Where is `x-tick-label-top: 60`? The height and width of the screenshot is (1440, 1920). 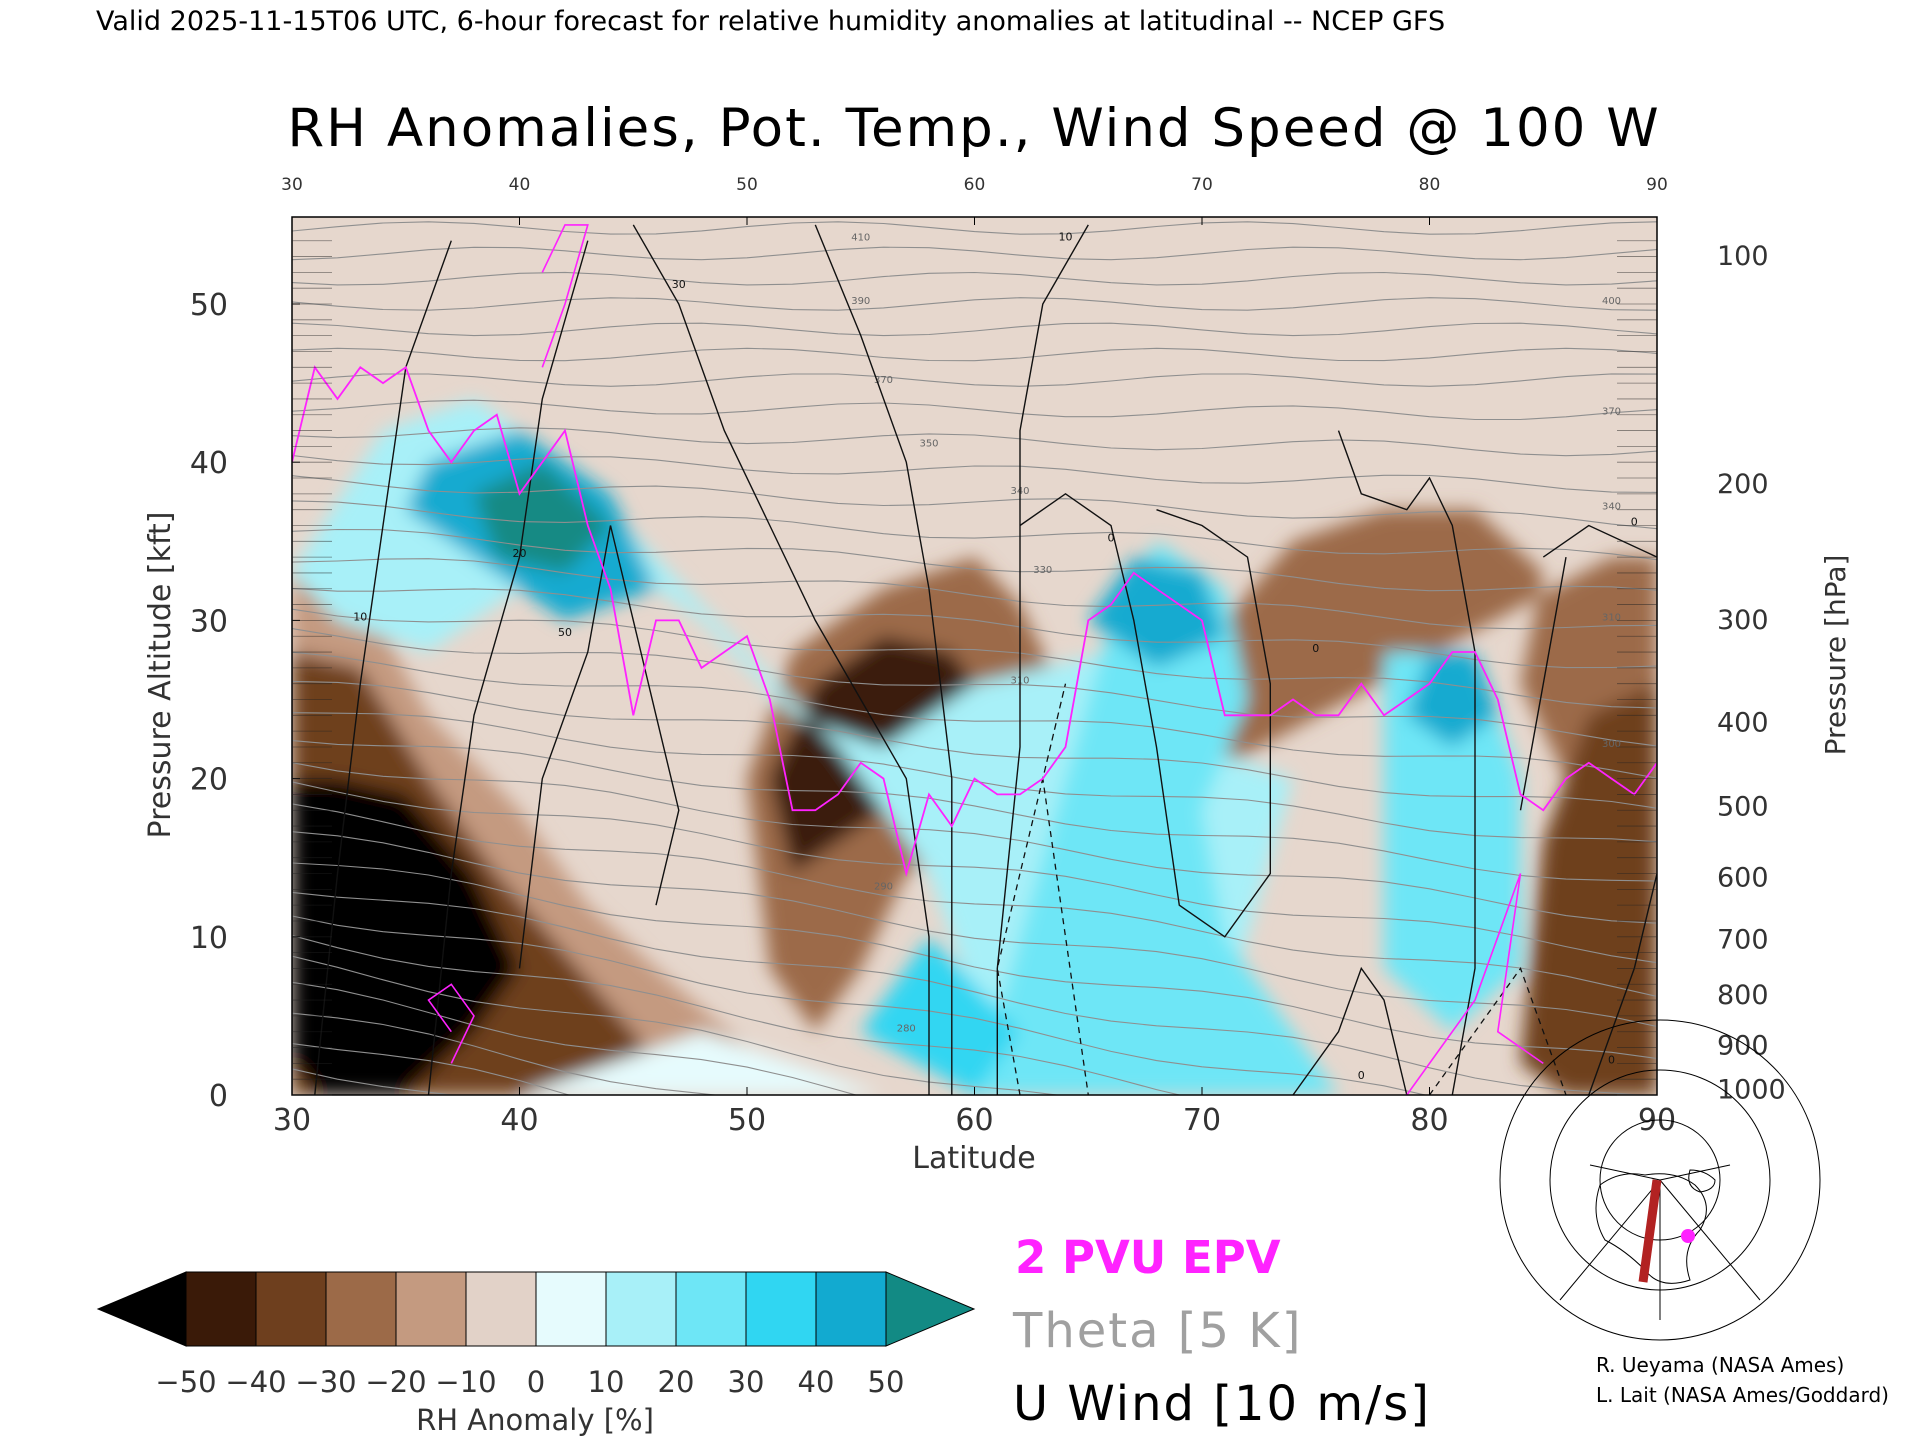 x-tick-label-top: 60 is located at coordinates (975, 185).